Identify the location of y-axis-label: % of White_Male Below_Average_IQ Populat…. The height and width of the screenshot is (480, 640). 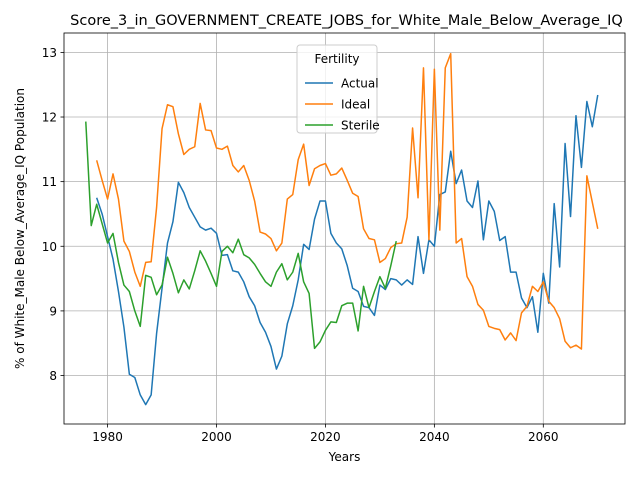
(20, 228).